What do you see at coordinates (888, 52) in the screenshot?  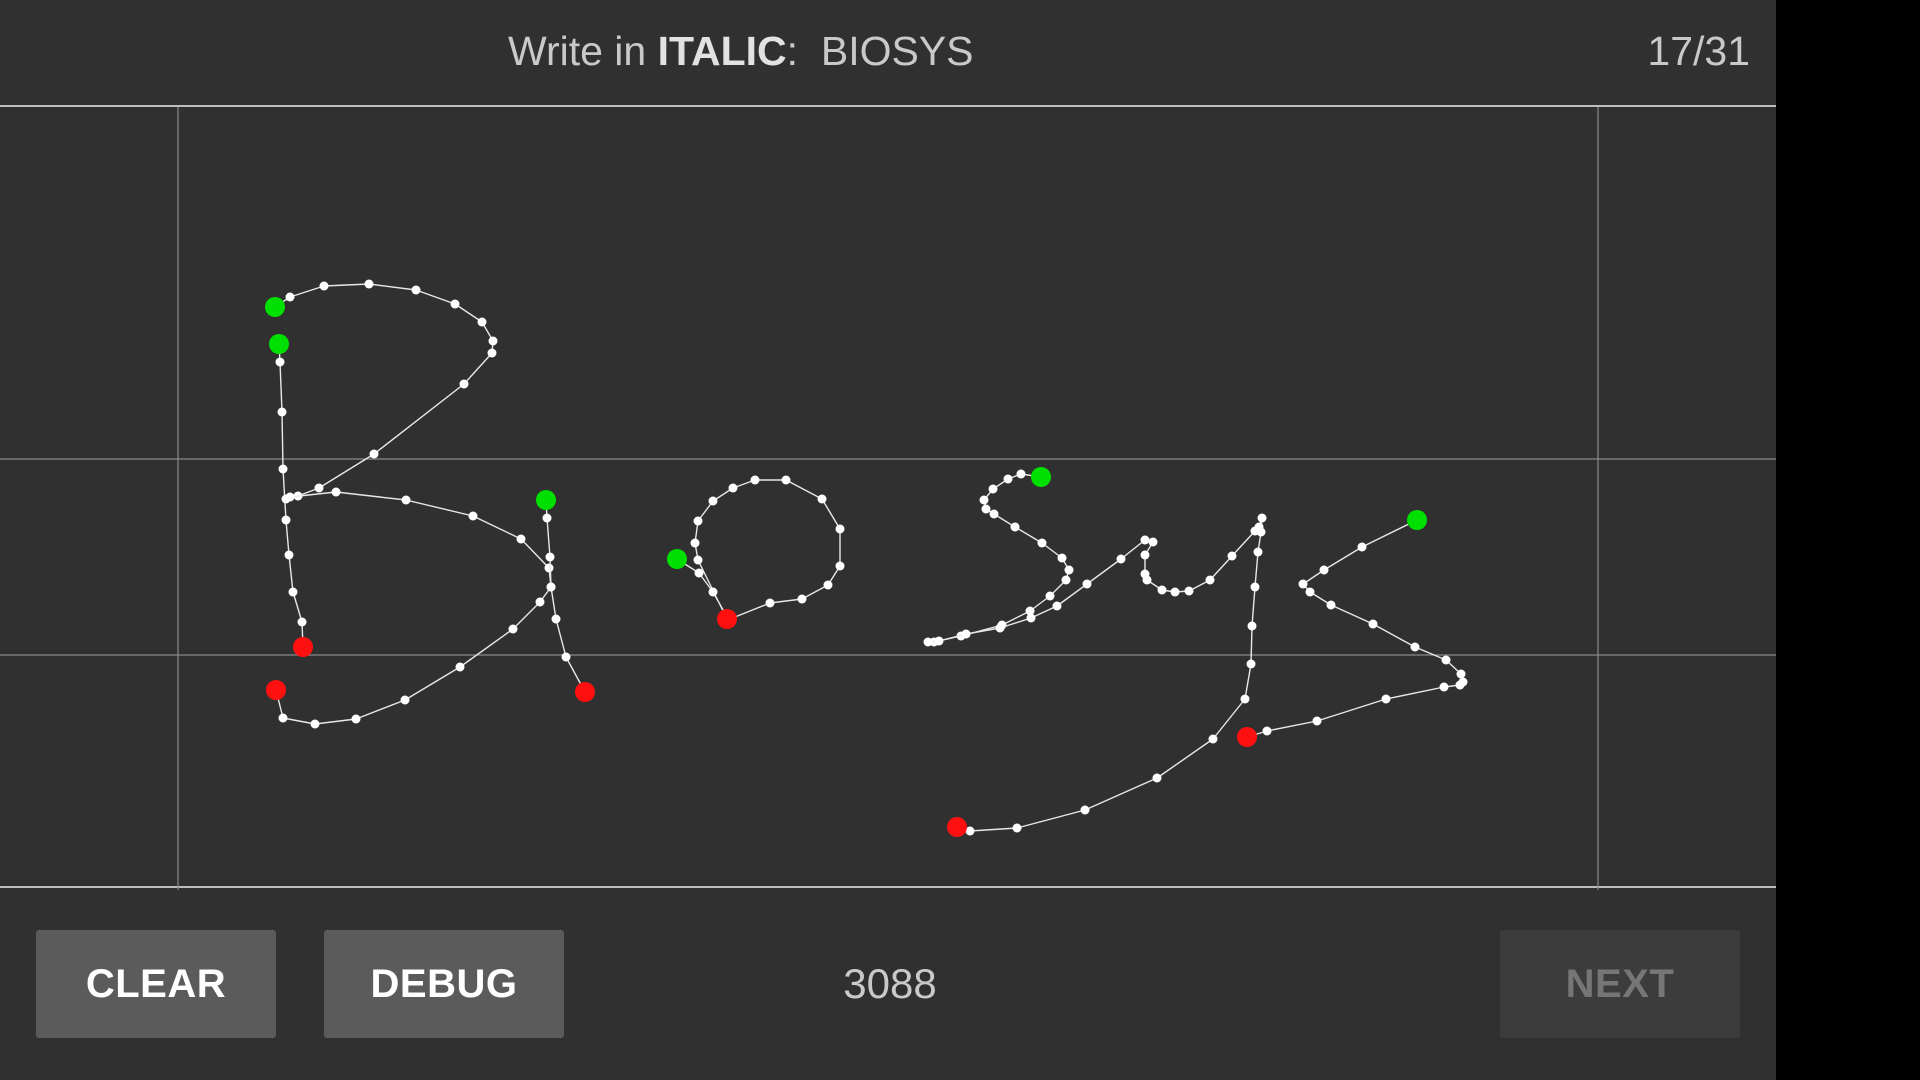 I see `header: Write in ITALIC: BIOSYS 17/31` at bounding box center [888, 52].